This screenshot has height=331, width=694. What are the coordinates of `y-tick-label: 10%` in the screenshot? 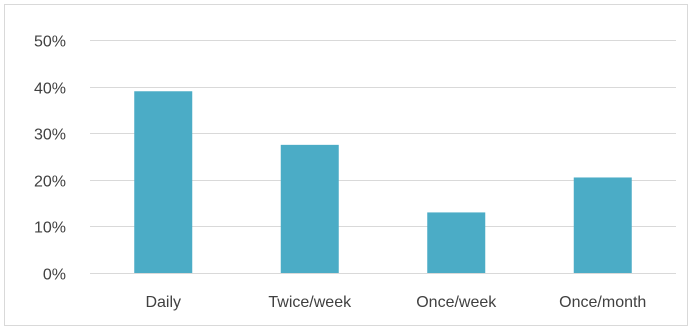 It's located at (50, 228).